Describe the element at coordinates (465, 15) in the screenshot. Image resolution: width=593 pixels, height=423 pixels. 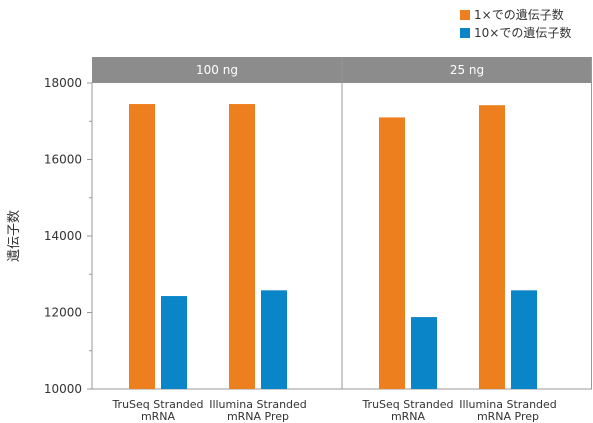
I see `legend-swatch-1x` at that location.